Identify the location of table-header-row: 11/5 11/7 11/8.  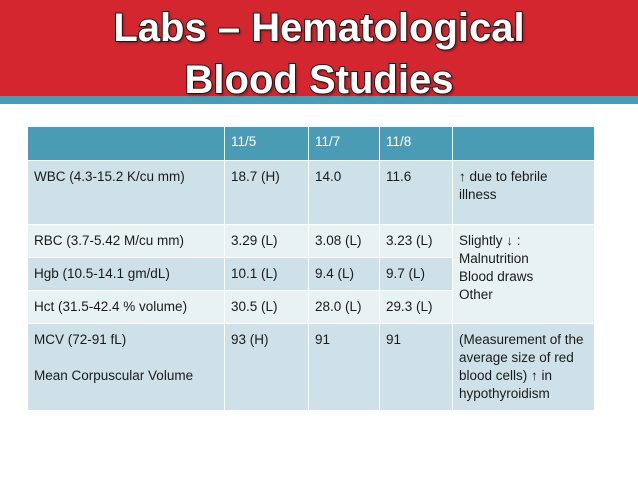
(311, 143).